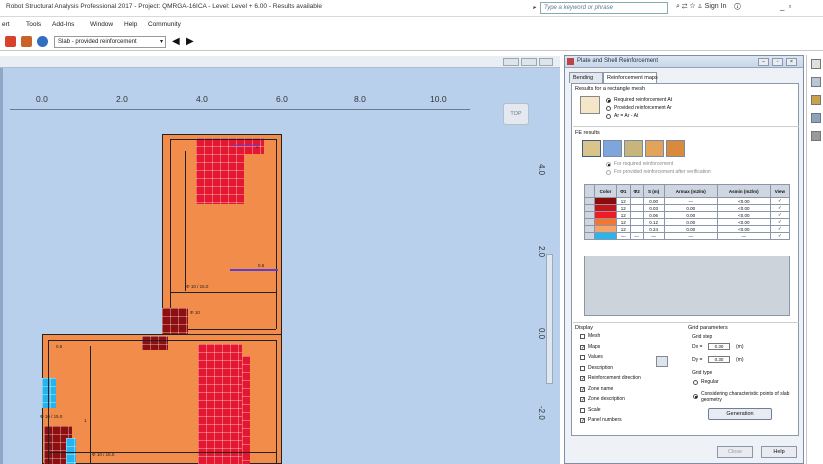  What do you see at coordinates (687, 208) in the screenshot?
I see `table-row: 12 0.03 0.00 <0.00 ✓` at bounding box center [687, 208].